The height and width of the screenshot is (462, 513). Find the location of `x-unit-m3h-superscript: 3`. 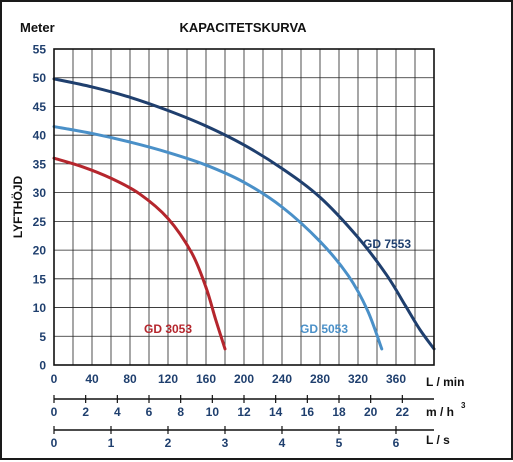

x-unit-m3h-superscript: 3 is located at coordinates (463, 405).